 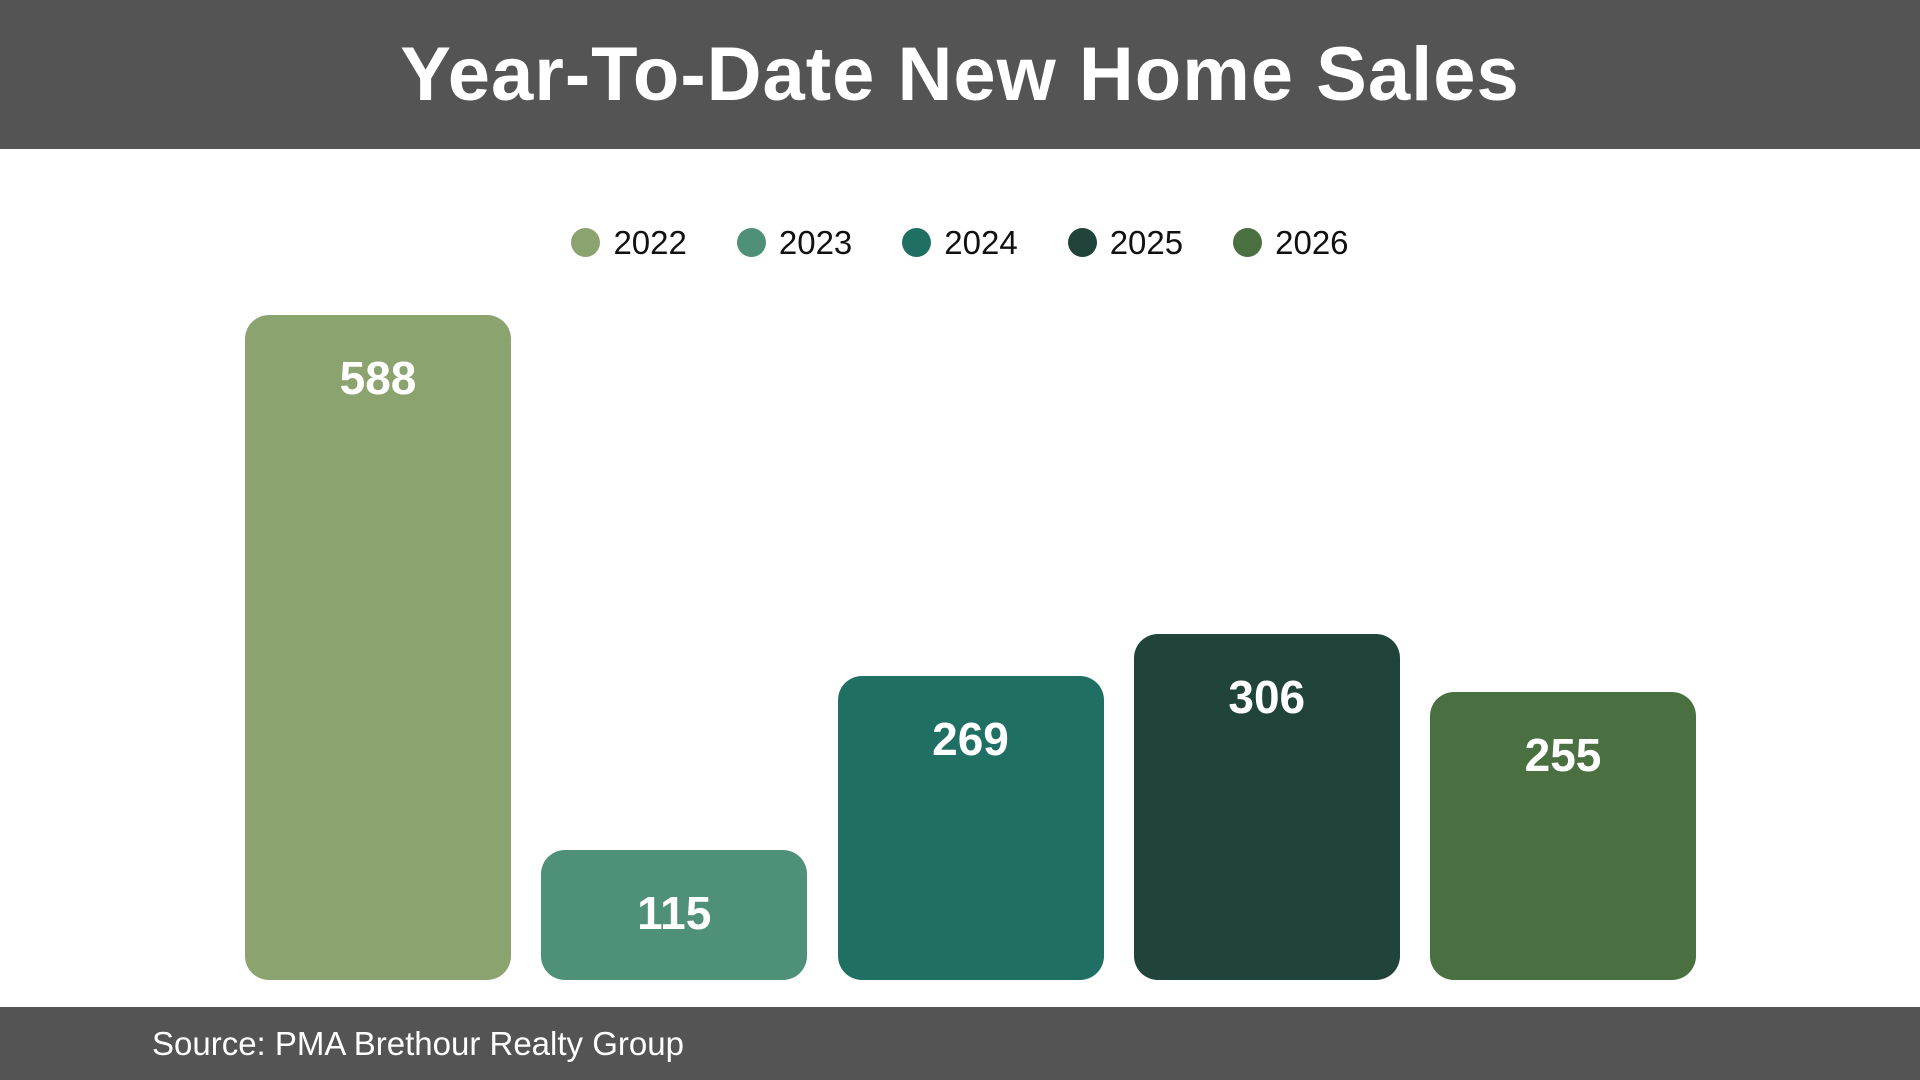 What do you see at coordinates (650, 242) in the screenshot?
I see `legend-label: 2022` at bounding box center [650, 242].